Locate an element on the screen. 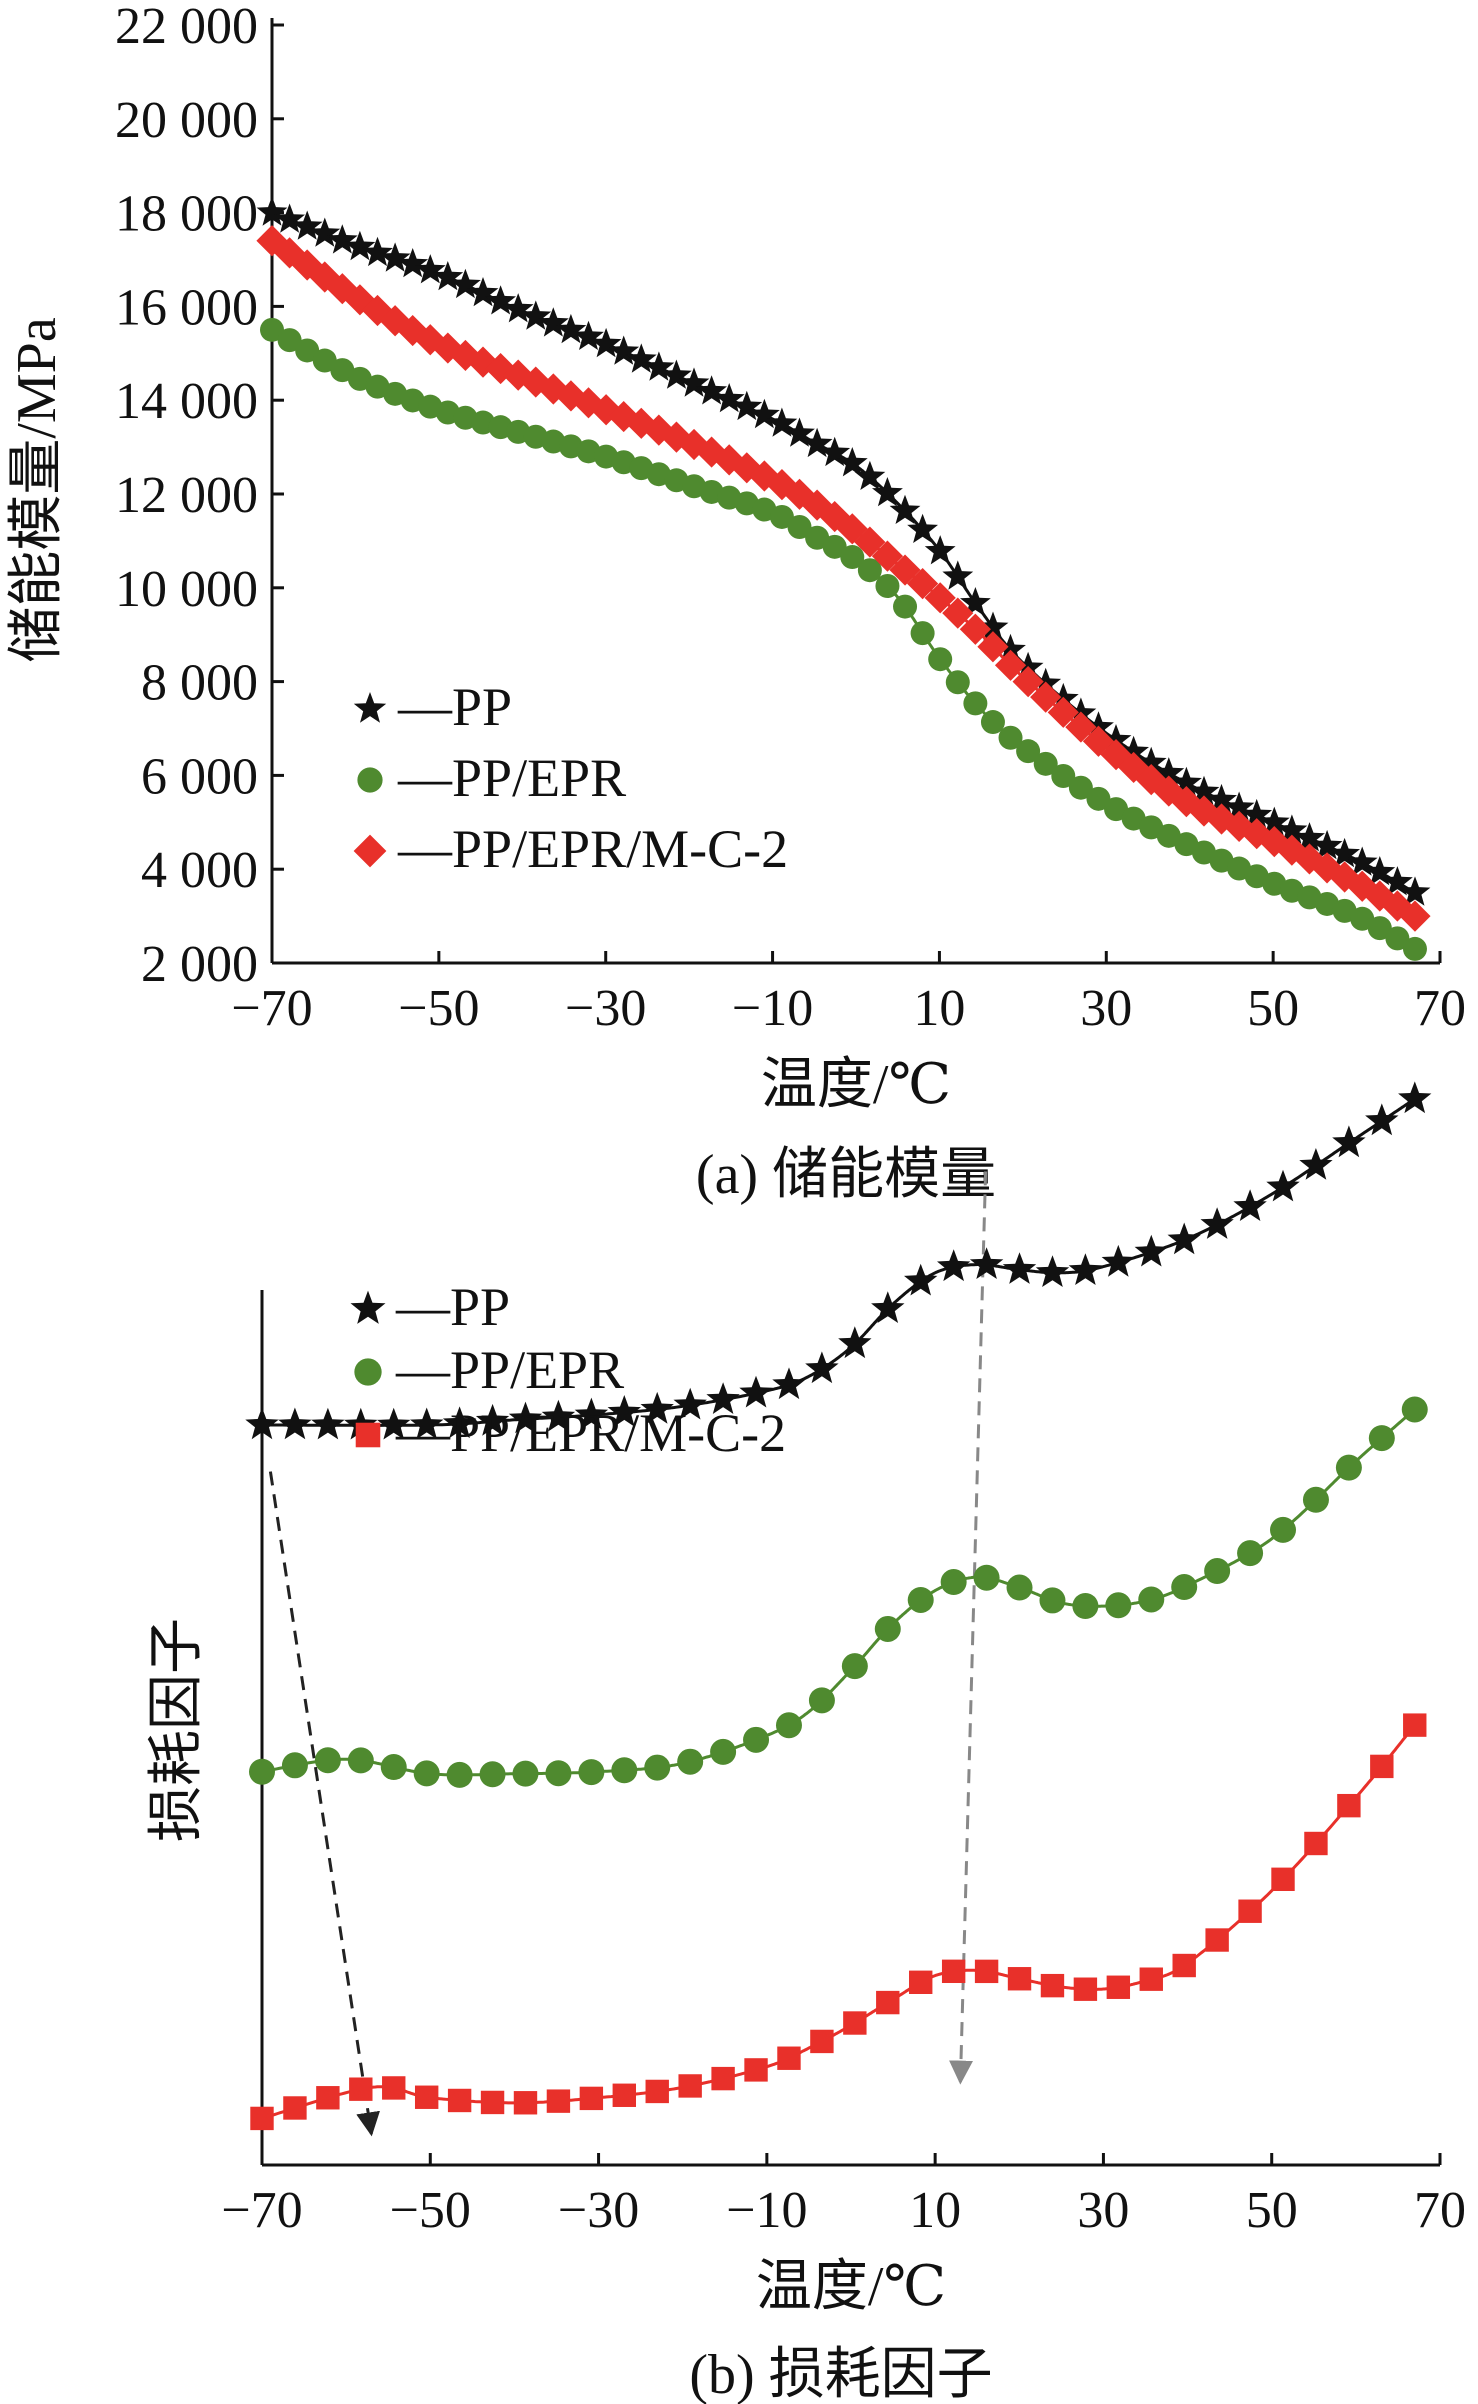  x-tick-label: −50 is located at coordinates (430, 2210).